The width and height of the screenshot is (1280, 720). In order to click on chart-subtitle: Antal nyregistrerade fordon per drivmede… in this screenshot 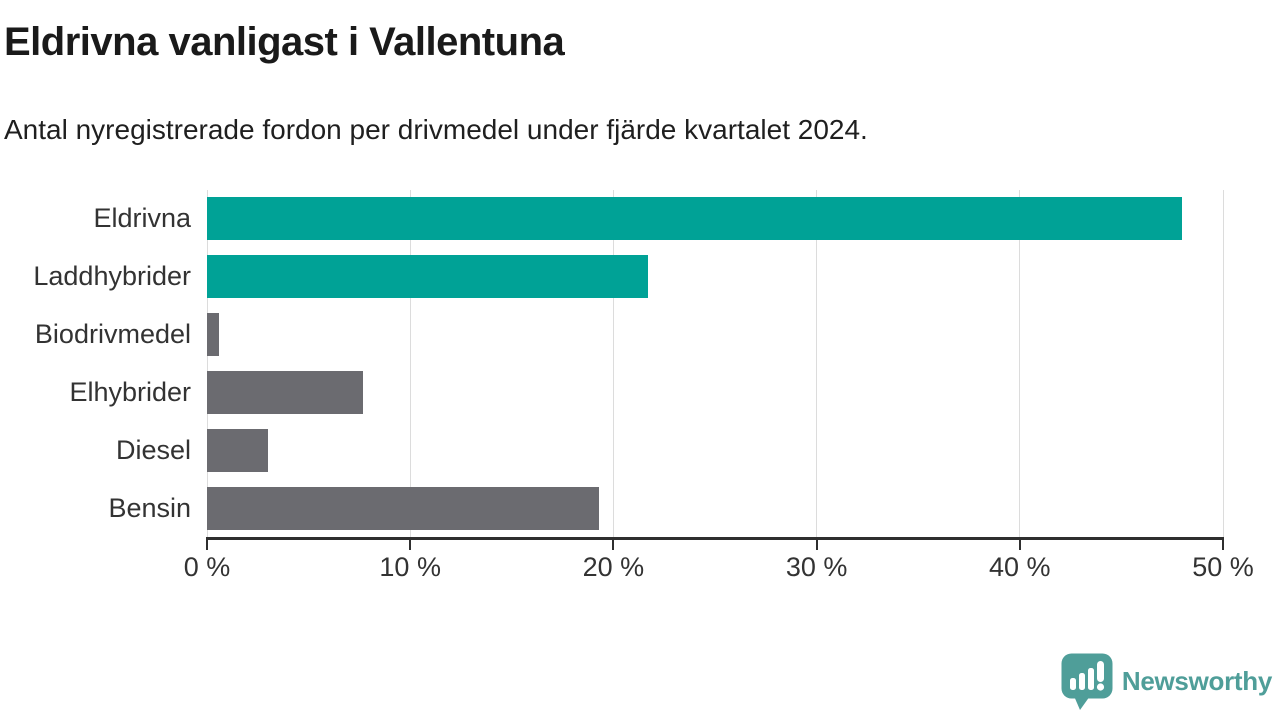, I will do `click(436, 129)`.